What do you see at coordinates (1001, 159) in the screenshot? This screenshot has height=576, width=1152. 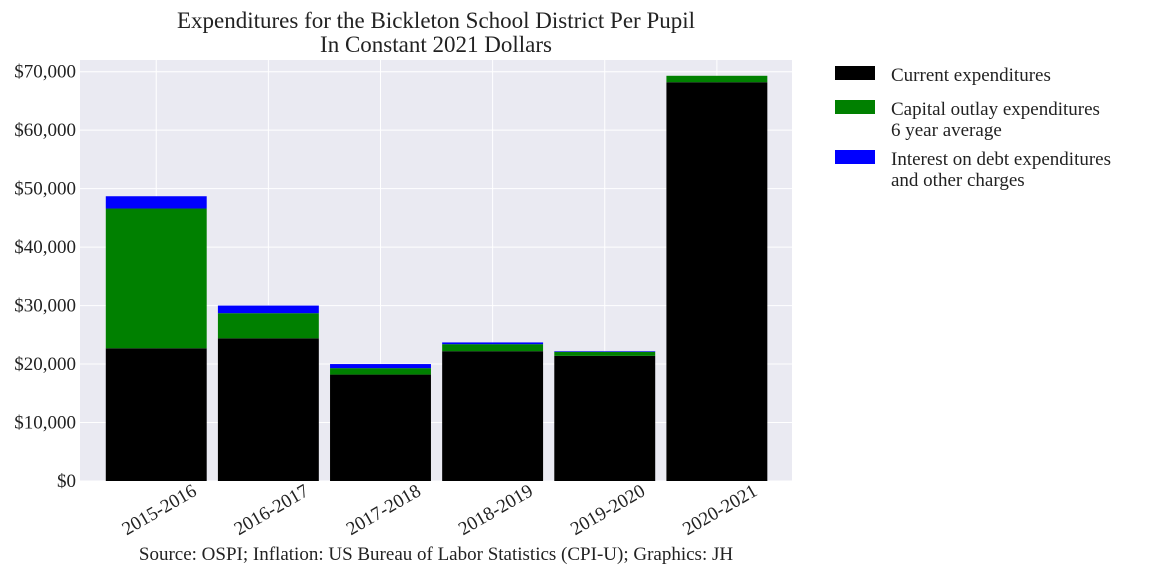 I see `legend-label: Interest on debt expenditures` at bounding box center [1001, 159].